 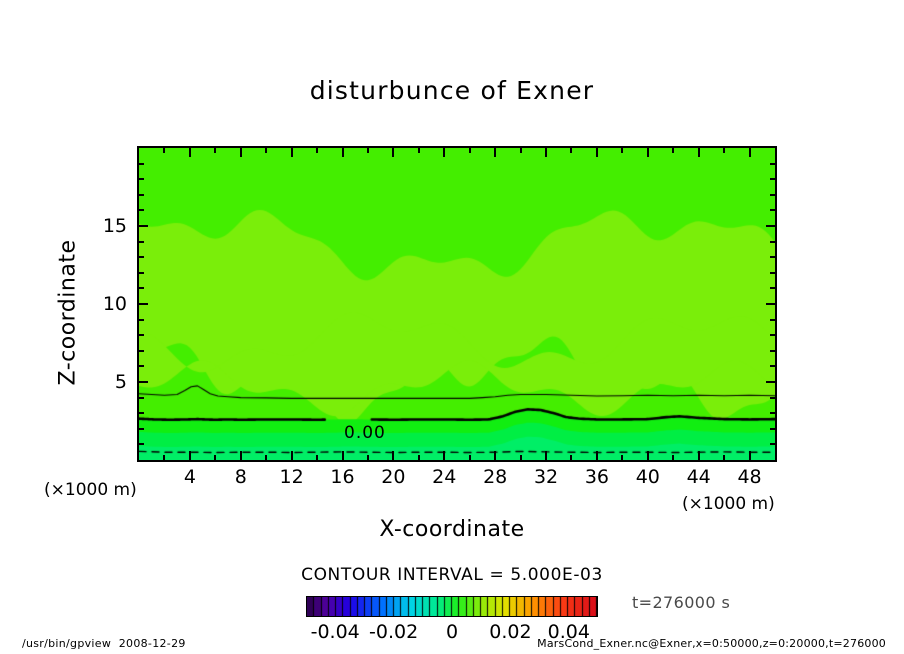 What do you see at coordinates (189, 477) in the screenshot?
I see `x-tick-label: 4` at bounding box center [189, 477].